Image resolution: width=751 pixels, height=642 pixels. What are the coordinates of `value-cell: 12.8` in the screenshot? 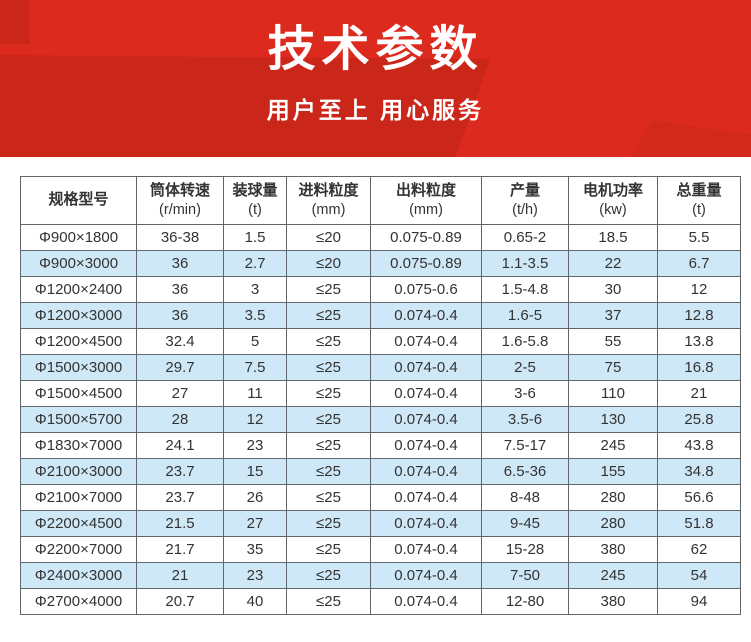 It's located at (699, 315).